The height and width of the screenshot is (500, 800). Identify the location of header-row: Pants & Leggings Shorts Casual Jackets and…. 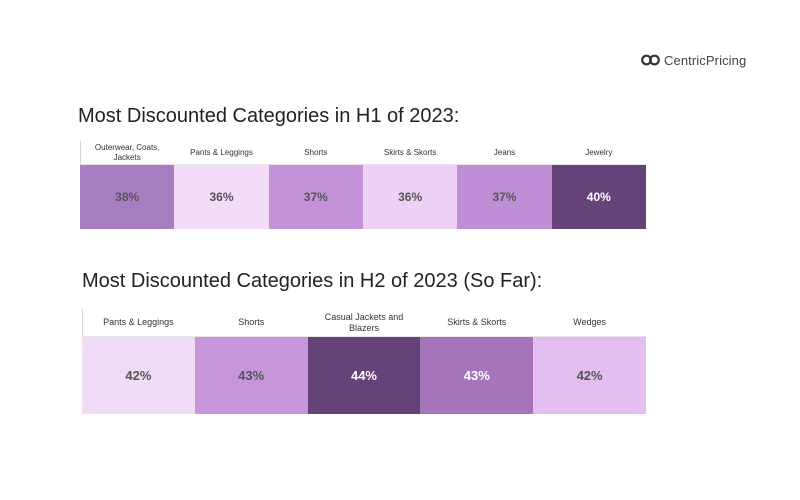
(364, 323).